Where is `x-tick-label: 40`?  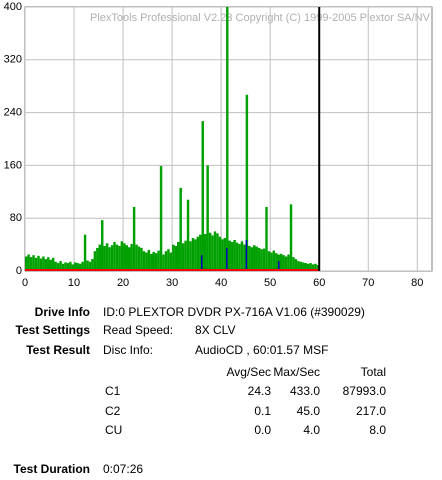
x-tick-label: 40 is located at coordinates (221, 283).